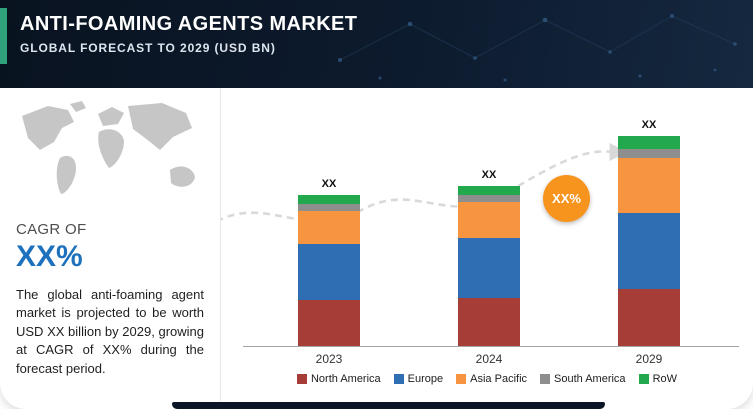 The width and height of the screenshot is (753, 409). Describe the element at coordinates (148, 48) in the screenshot. I see `report-subtitle: GLOBAL FORECAST TO 2029 (USD BN)` at that location.